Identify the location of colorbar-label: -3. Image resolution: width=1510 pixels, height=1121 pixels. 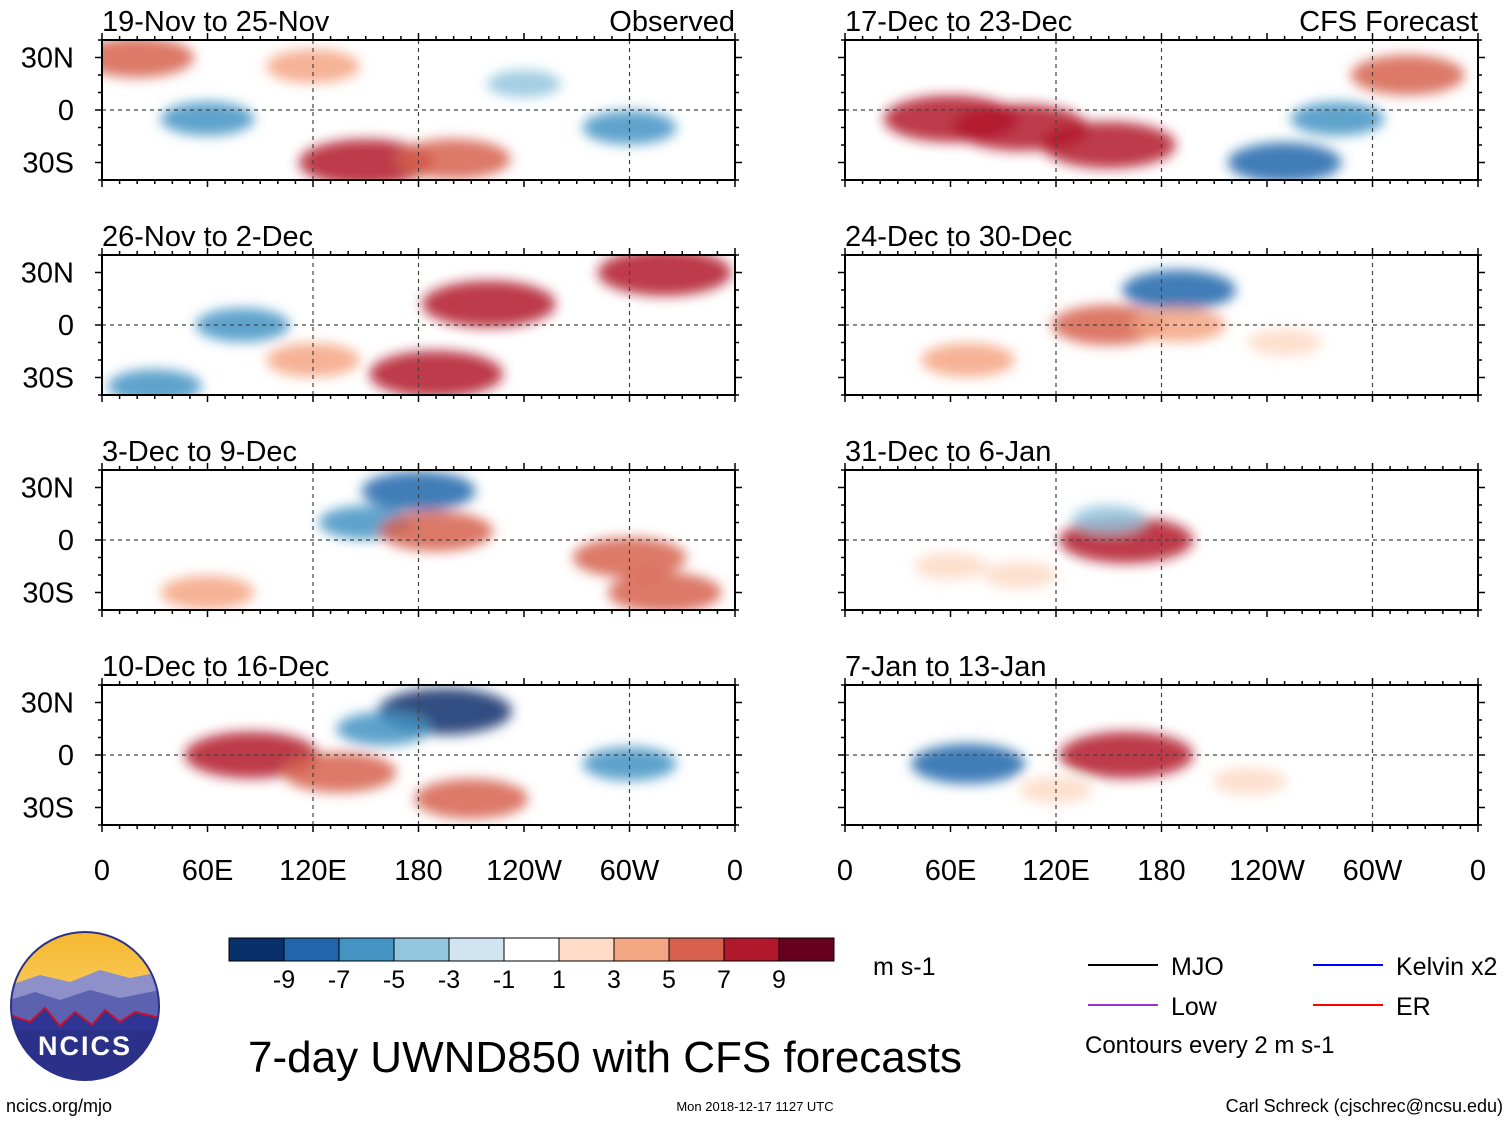
(449, 980).